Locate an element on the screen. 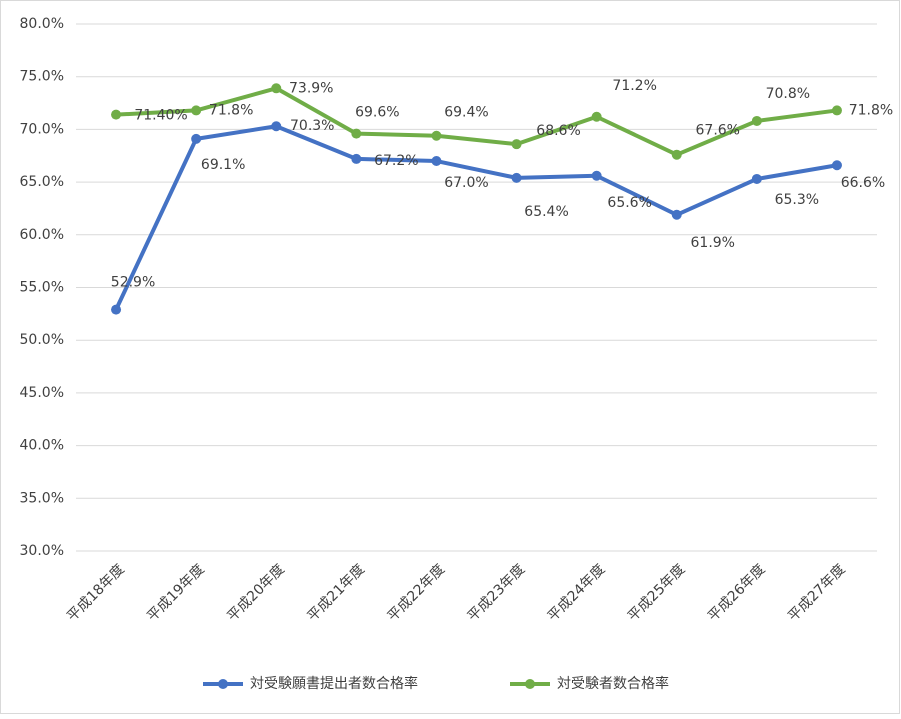  y-tick-label: 65.0% is located at coordinates (42, 182).